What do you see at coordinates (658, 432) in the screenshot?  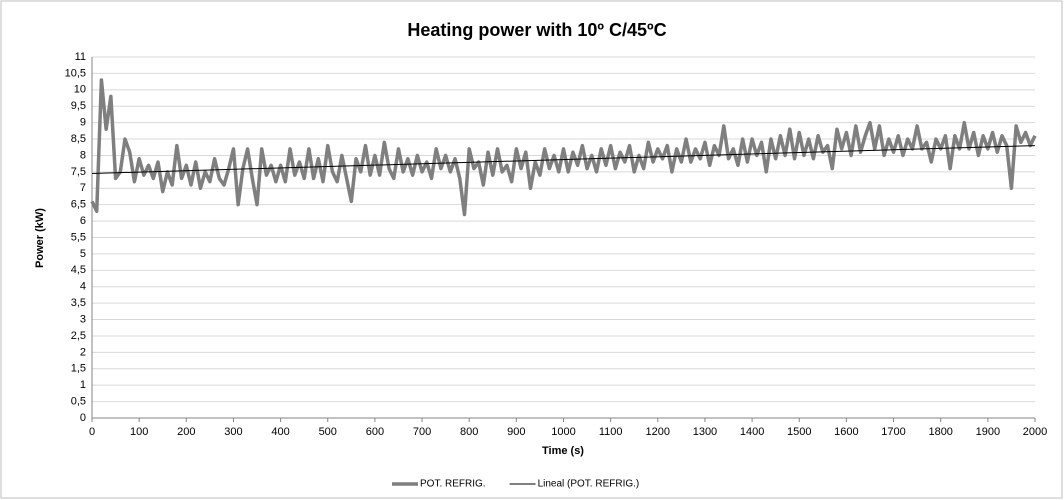 I see `x-tick-label: 1200` at bounding box center [658, 432].